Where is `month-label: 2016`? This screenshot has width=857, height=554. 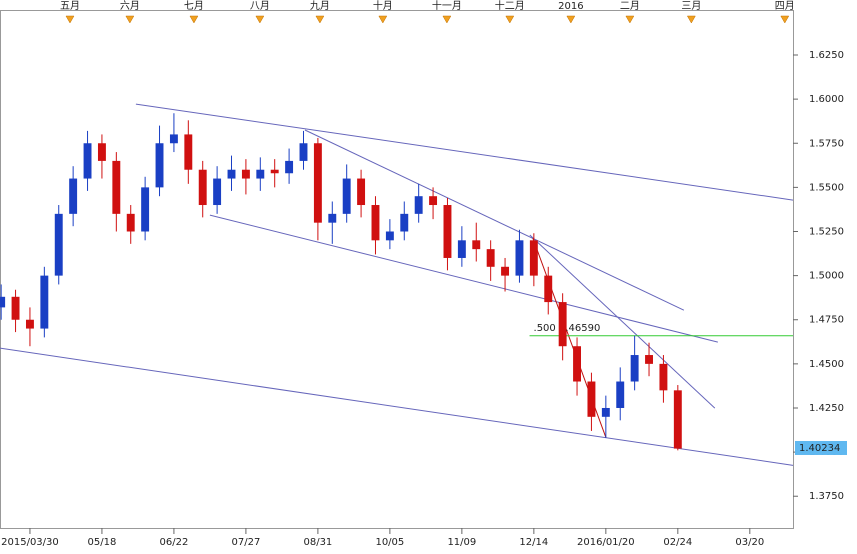 month-label: 2016 is located at coordinates (570, 6).